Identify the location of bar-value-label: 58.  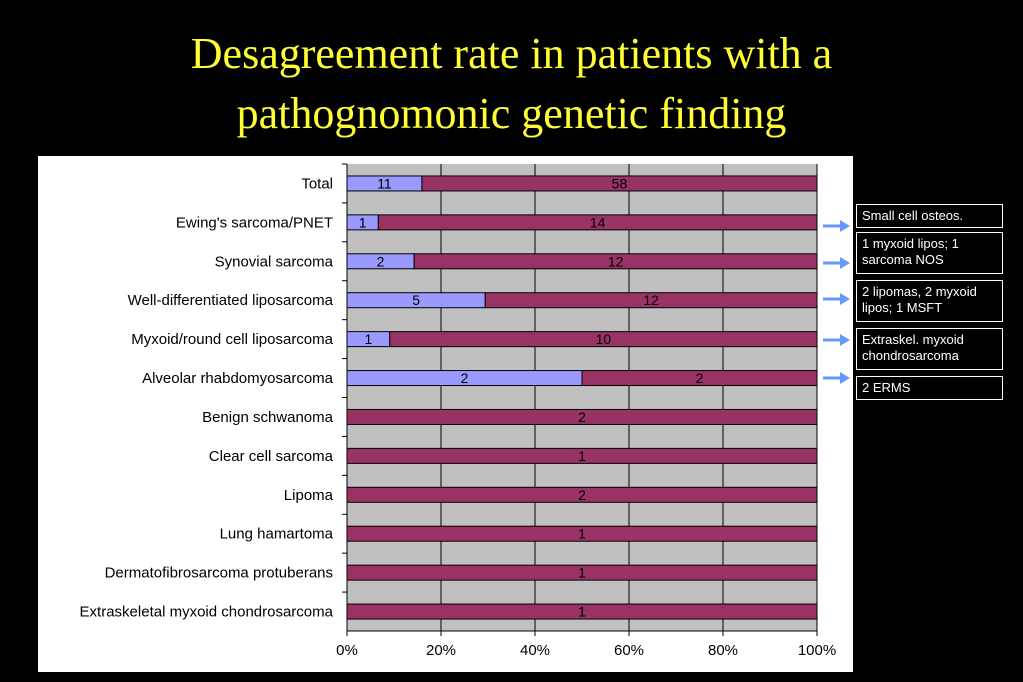
(620, 183).